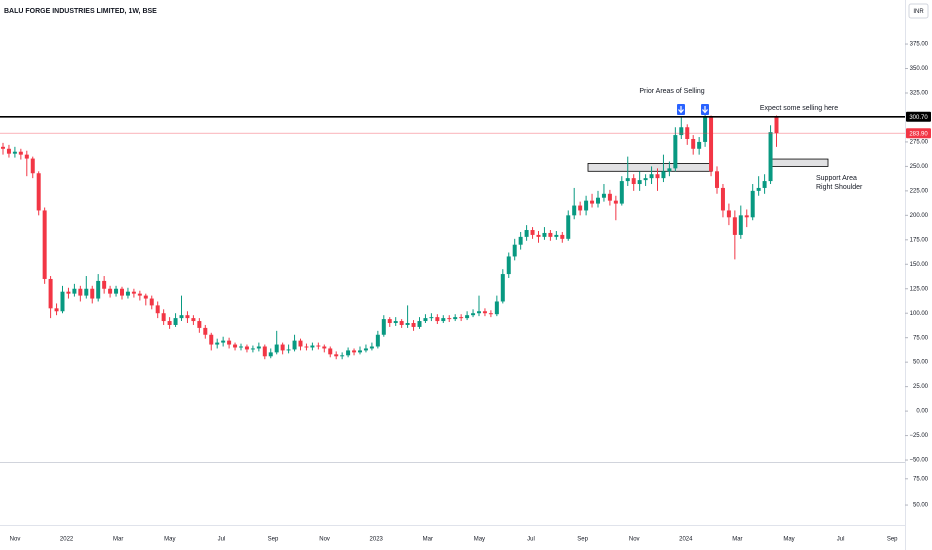 The width and height of the screenshot is (932, 550). I want to click on price-level-tag, so click(918, 116).